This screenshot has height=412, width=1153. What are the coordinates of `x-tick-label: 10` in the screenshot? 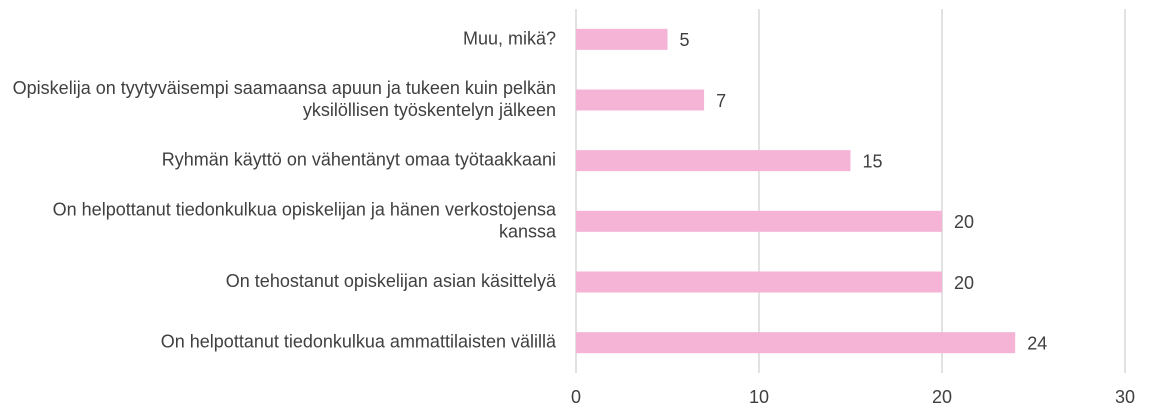 It's located at (759, 397).